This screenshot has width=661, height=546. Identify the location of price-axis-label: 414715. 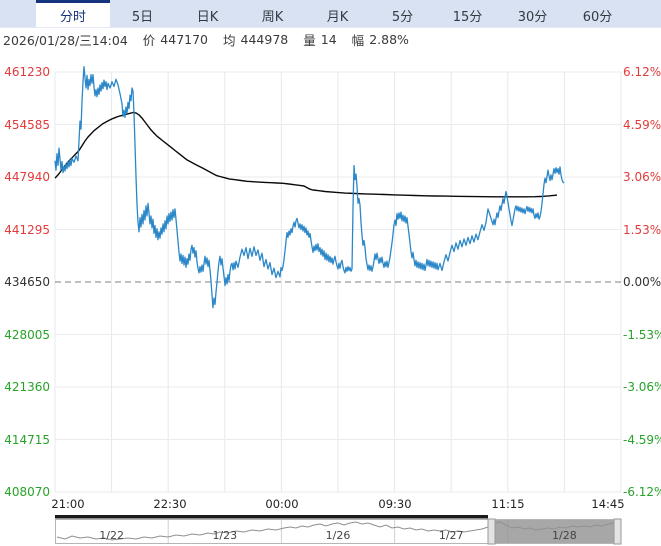
(27, 439).